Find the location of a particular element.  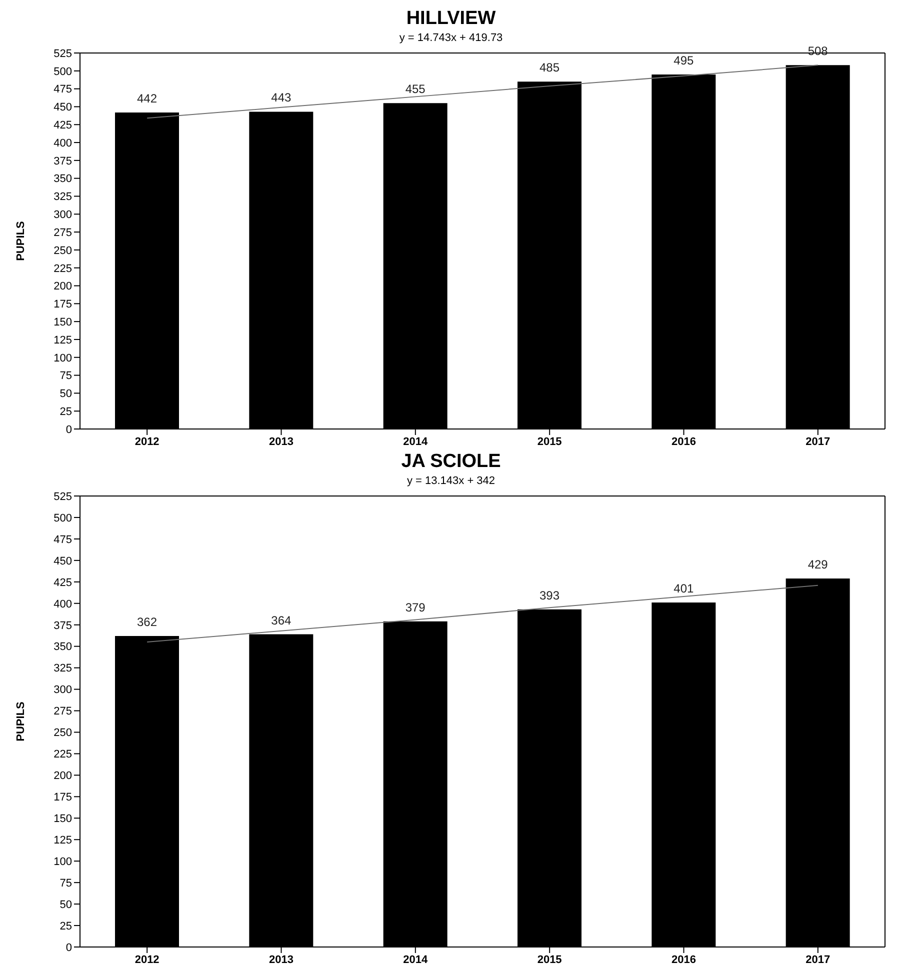

data-label: 364 is located at coordinates (281, 620).